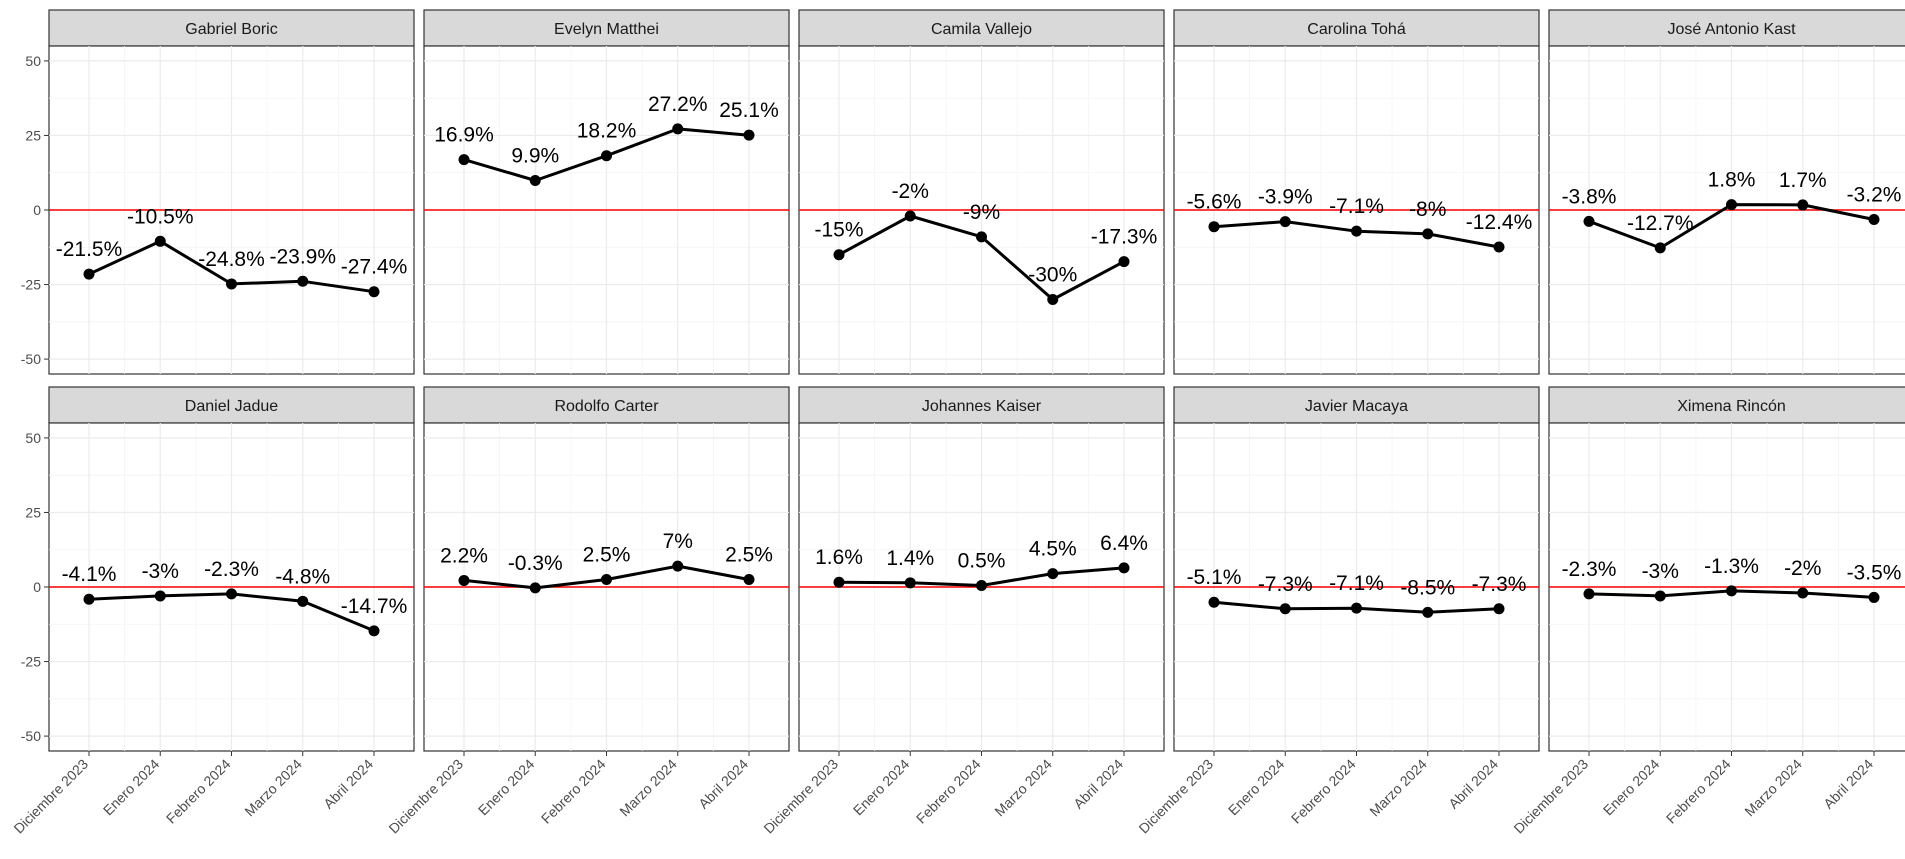  Describe the element at coordinates (37, 210) in the screenshot. I see `y-tick-label: 0` at that location.